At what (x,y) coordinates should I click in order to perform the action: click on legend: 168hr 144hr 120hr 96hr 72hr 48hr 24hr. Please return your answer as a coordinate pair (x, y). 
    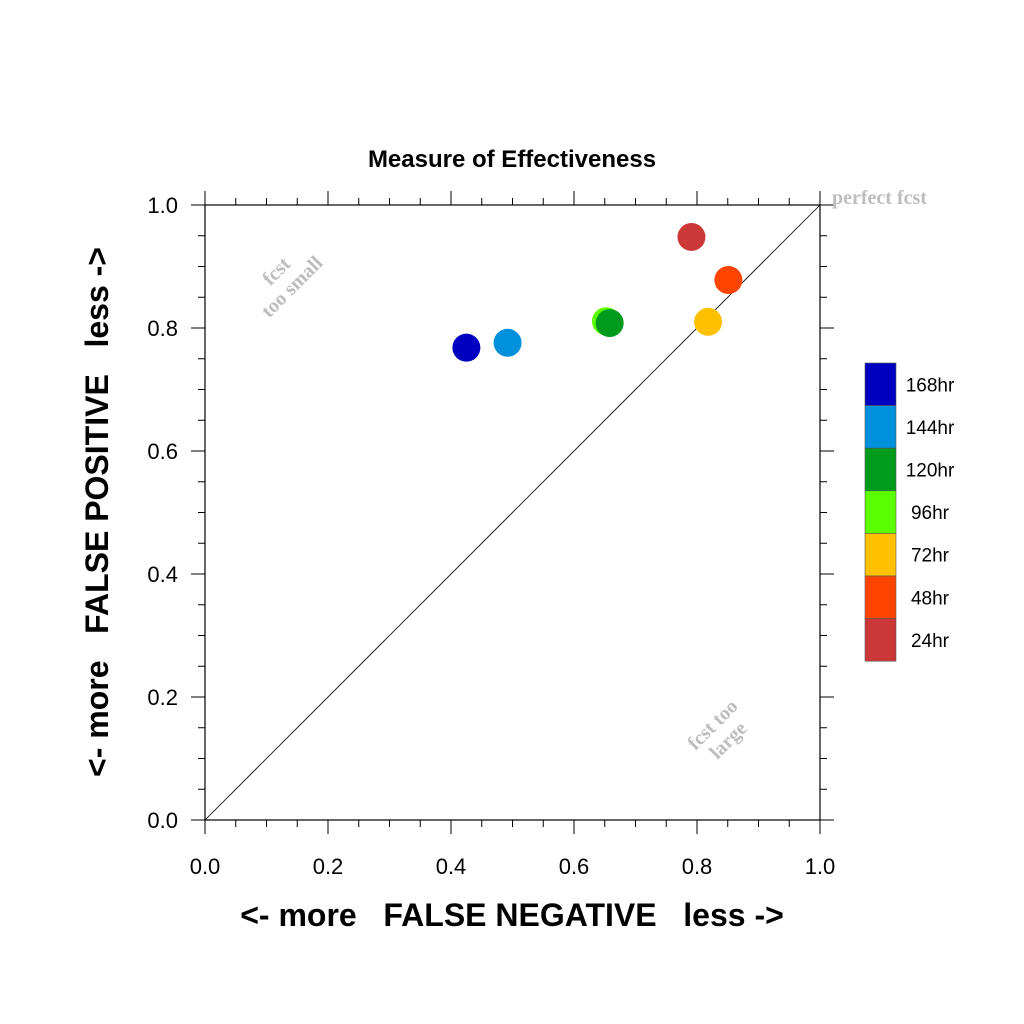
    Looking at the image, I should click on (909, 512).